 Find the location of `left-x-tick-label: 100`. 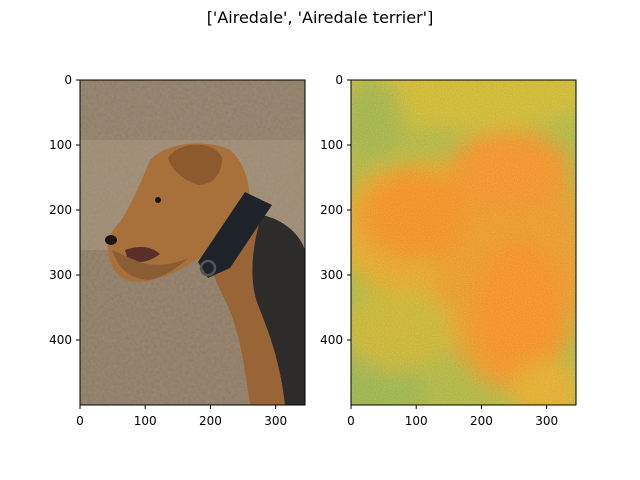

left-x-tick-label: 100 is located at coordinates (145, 421).